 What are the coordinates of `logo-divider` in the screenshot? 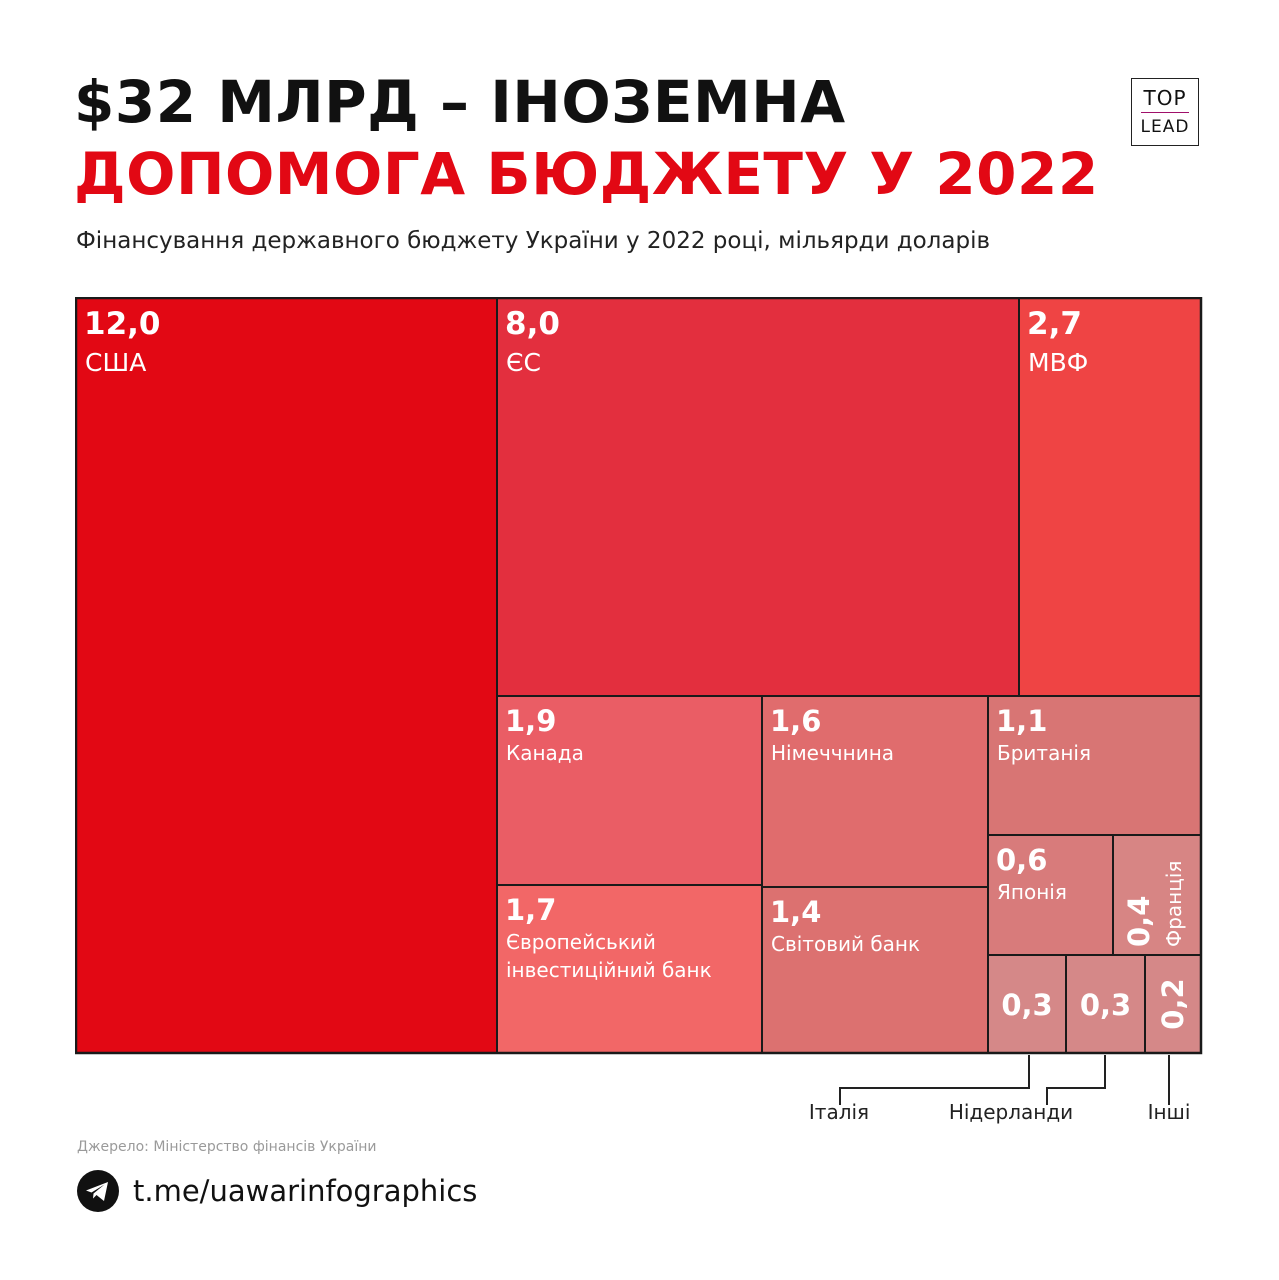 It's located at (1165, 112).